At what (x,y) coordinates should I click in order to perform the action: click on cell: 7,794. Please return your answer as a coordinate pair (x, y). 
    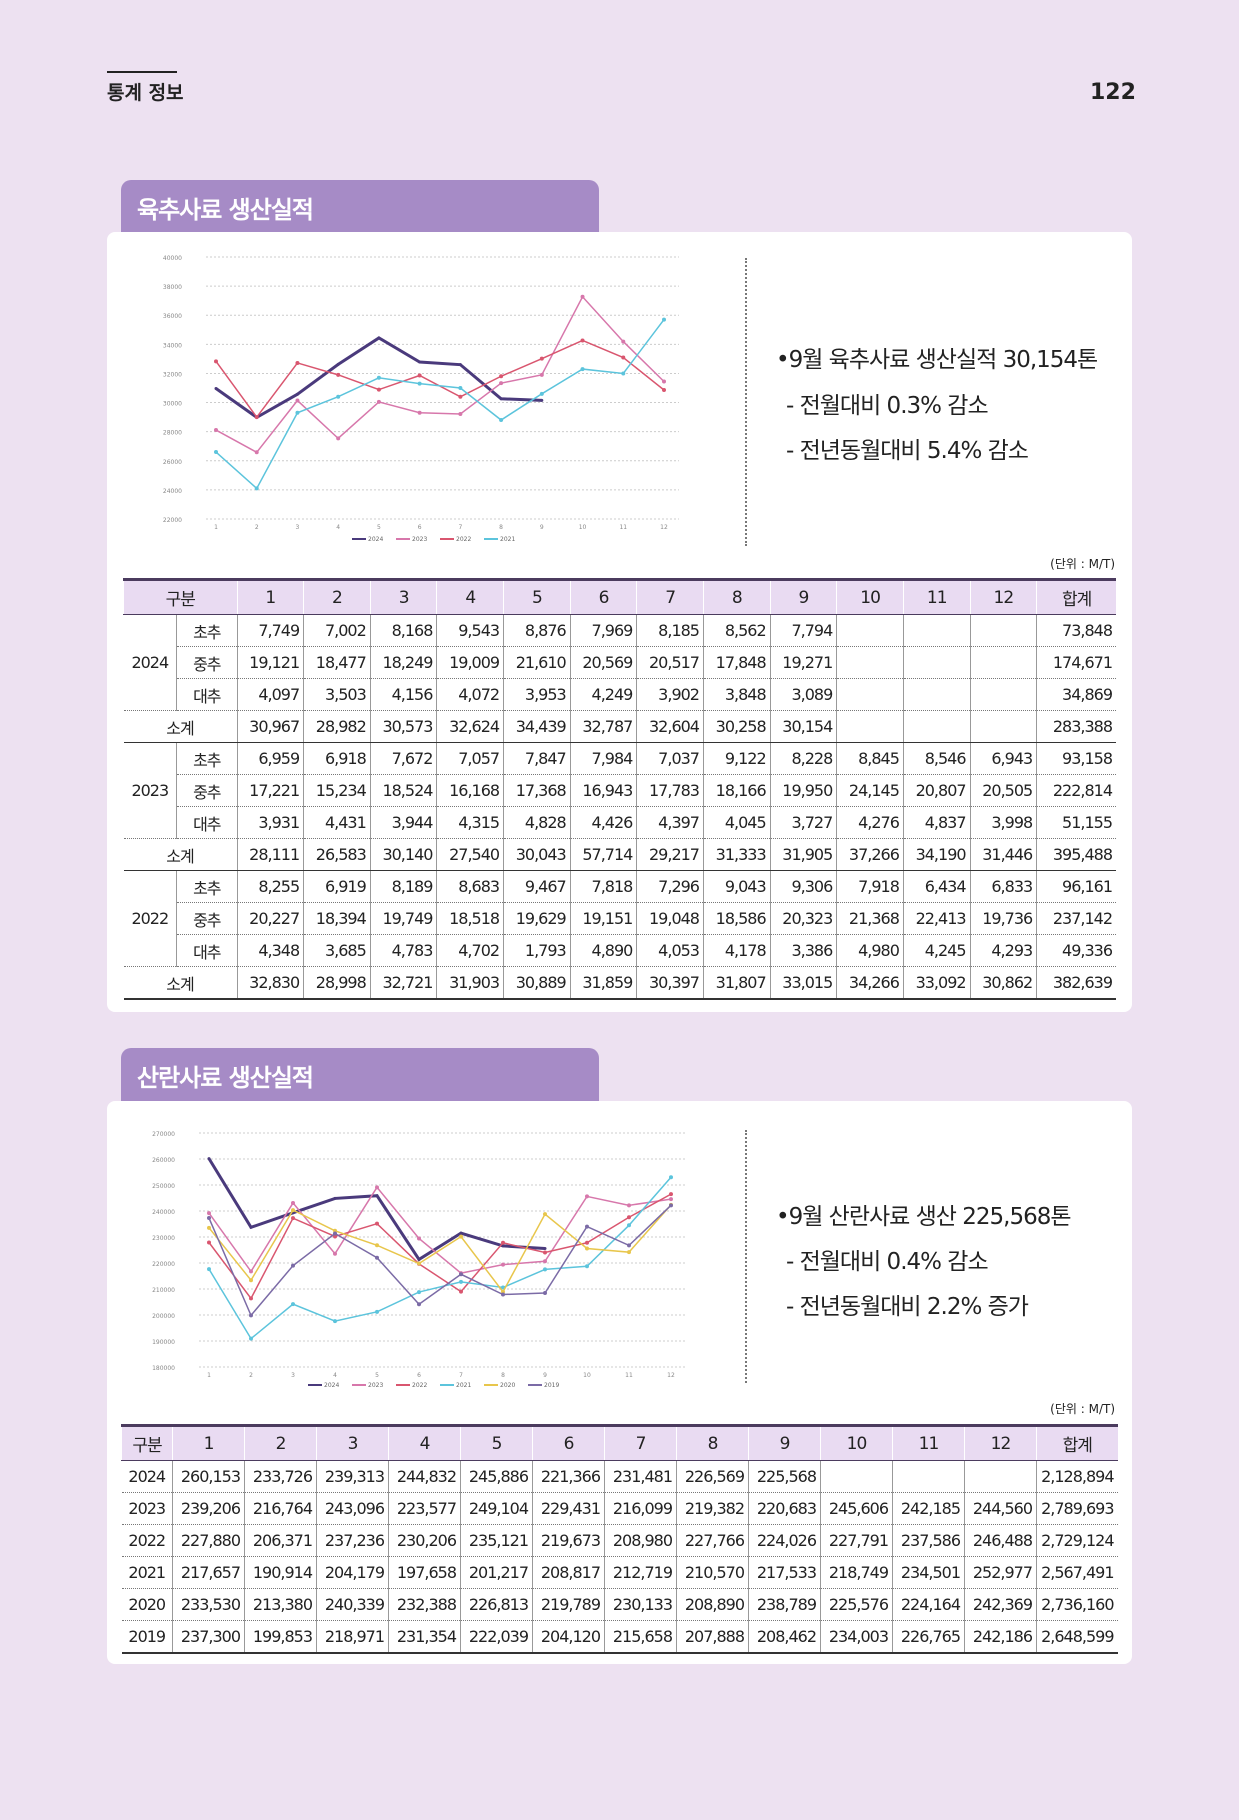
    Looking at the image, I should click on (803, 630).